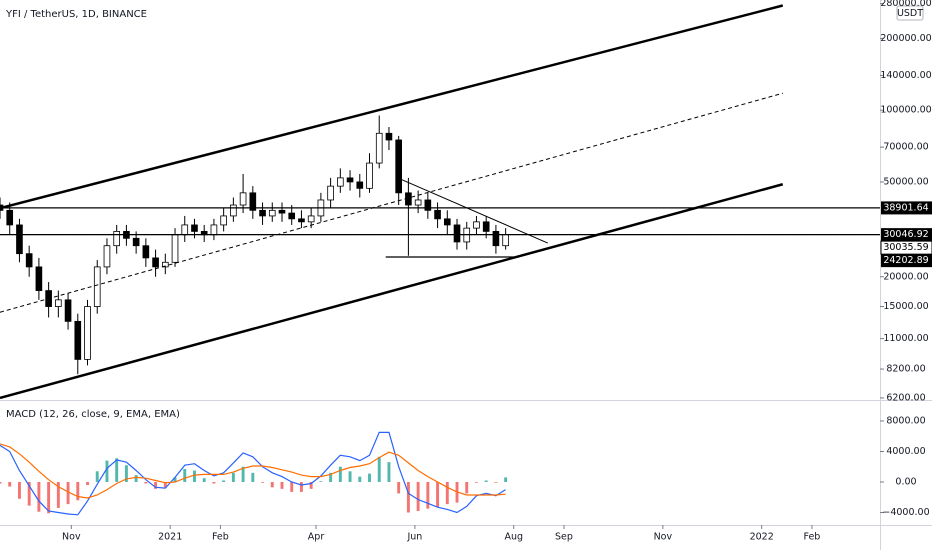  I want to click on y-tick-label: 6200.00, so click(905, 397).